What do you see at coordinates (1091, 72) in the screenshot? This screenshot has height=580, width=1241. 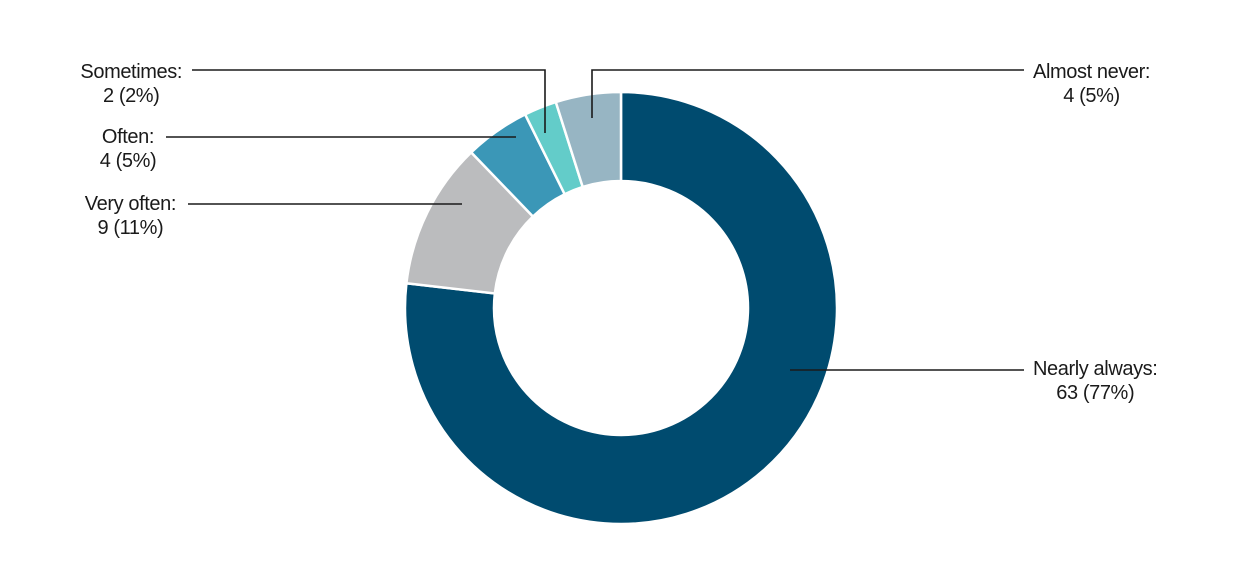 I see `label-title-almost-never: Almost never:` at bounding box center [1091, 72].